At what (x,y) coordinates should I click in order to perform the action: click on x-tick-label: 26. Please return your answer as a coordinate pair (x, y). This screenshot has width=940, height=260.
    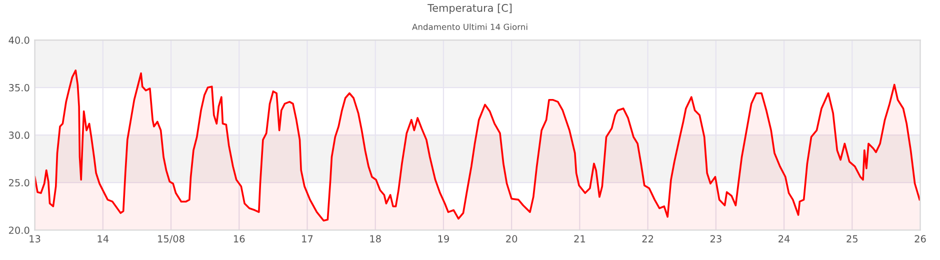
    Looking at the image, I should click on (920, 238).